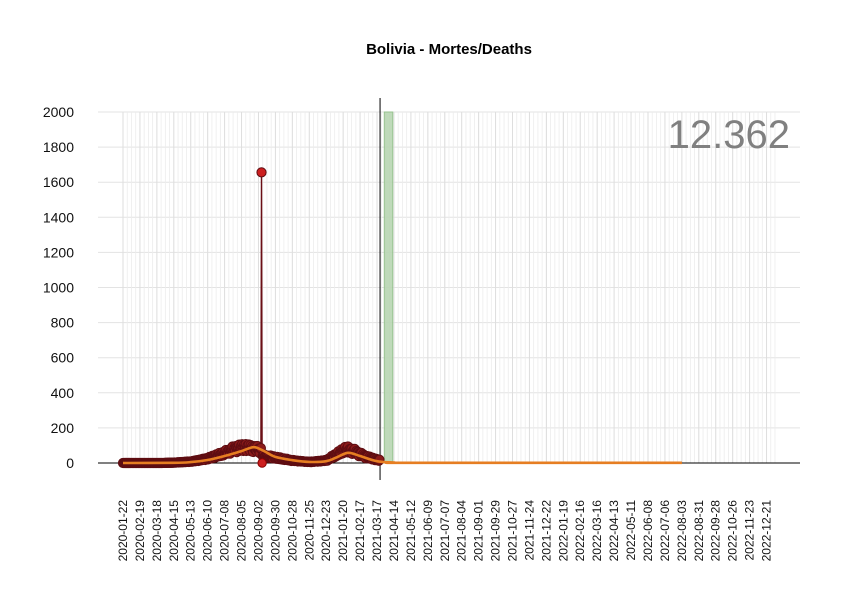 The image size is (850, 600). What do you see at coordinates (258, 531) in the screenshot?
I see `x-tick-label: 2020-09-02` at bounding box center [258, 531].